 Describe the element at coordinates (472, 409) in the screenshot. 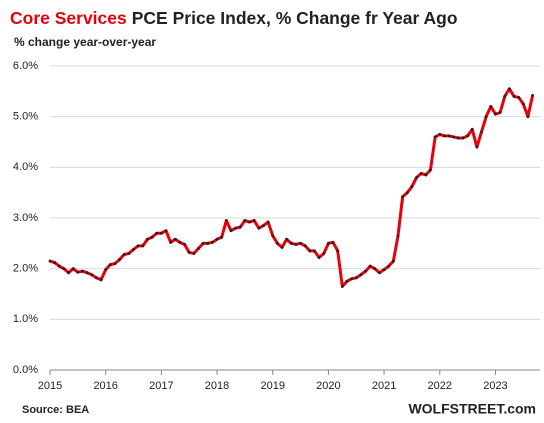

I see `watermark: WOLFSTREET.com` at that location.